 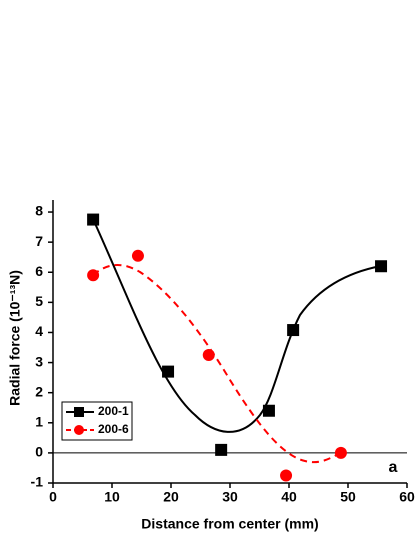 What do you see at coordinates (39, 452) in the screenshot?
I see `y-tick-label: 0` at bounding box center [39, 452].